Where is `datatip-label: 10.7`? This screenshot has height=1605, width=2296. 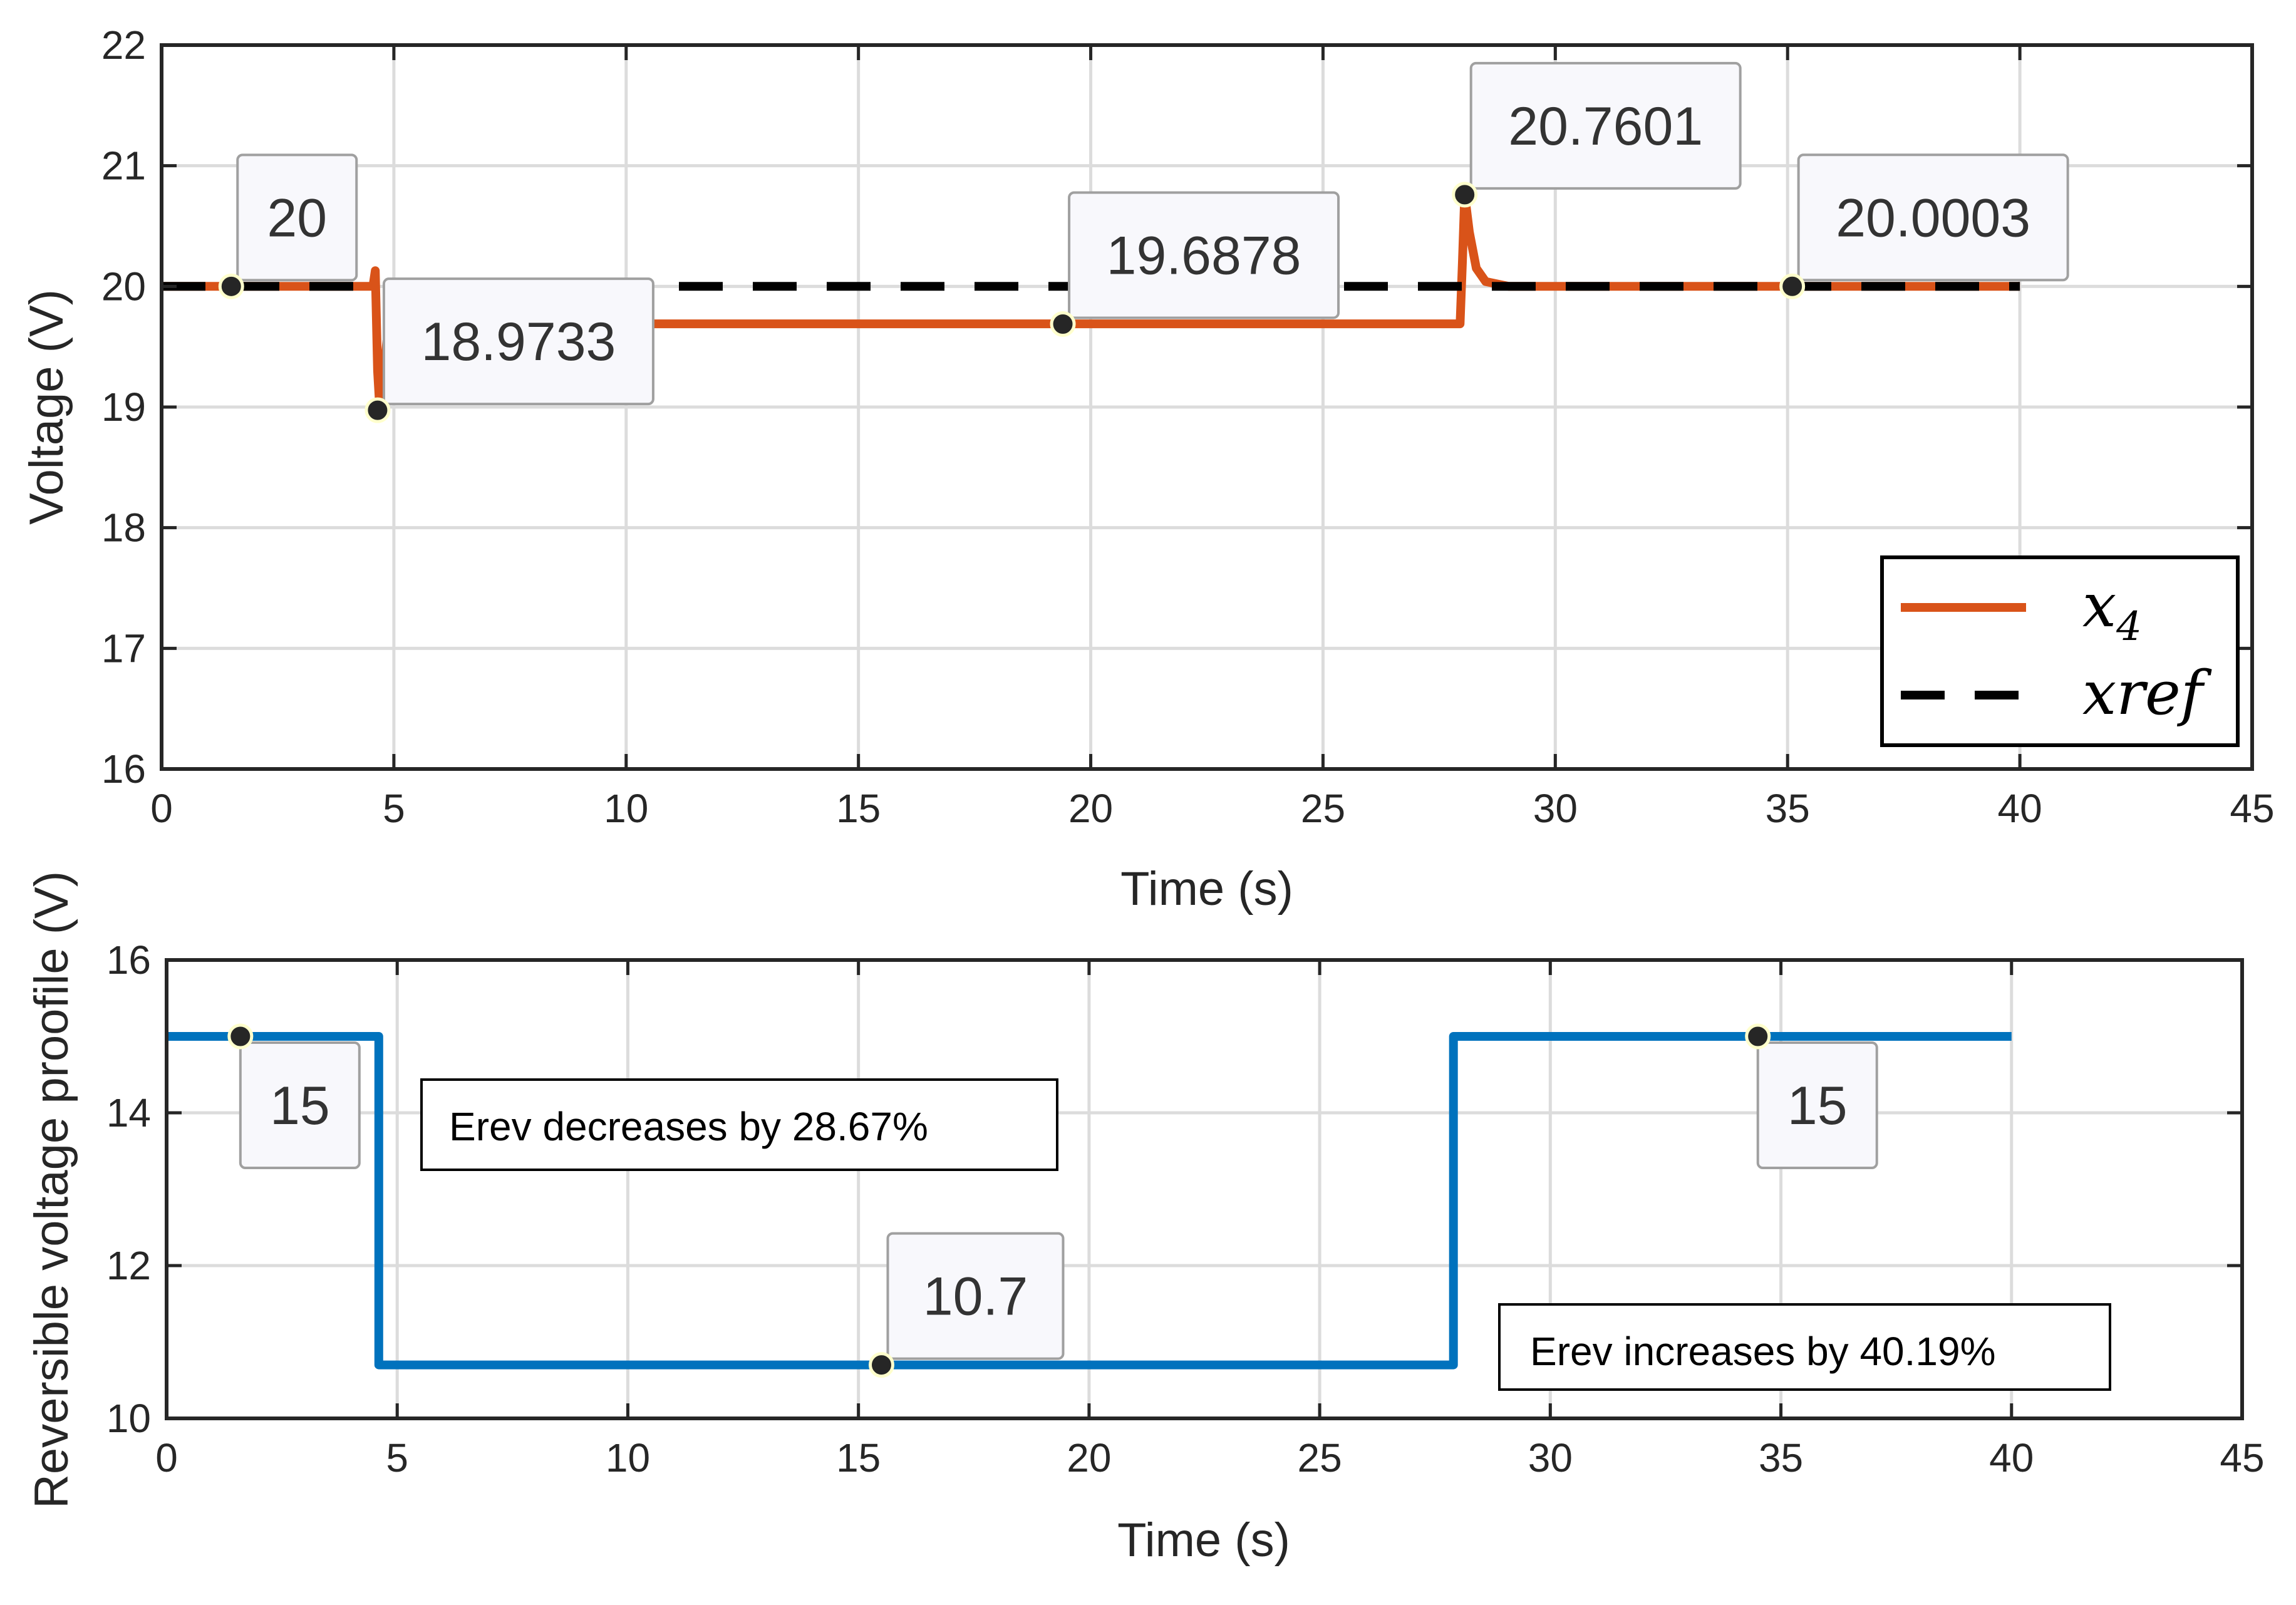 datatip-label: 10.7 is located at coordinates (975, 1297).